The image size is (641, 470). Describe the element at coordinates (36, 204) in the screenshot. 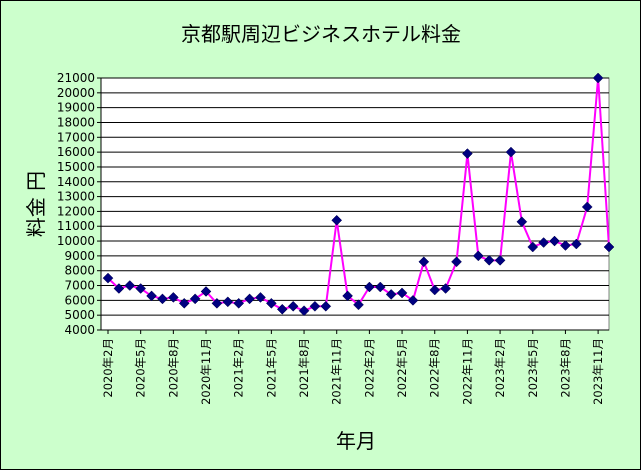

I see `y-axis-label: 料金 円` at that location.